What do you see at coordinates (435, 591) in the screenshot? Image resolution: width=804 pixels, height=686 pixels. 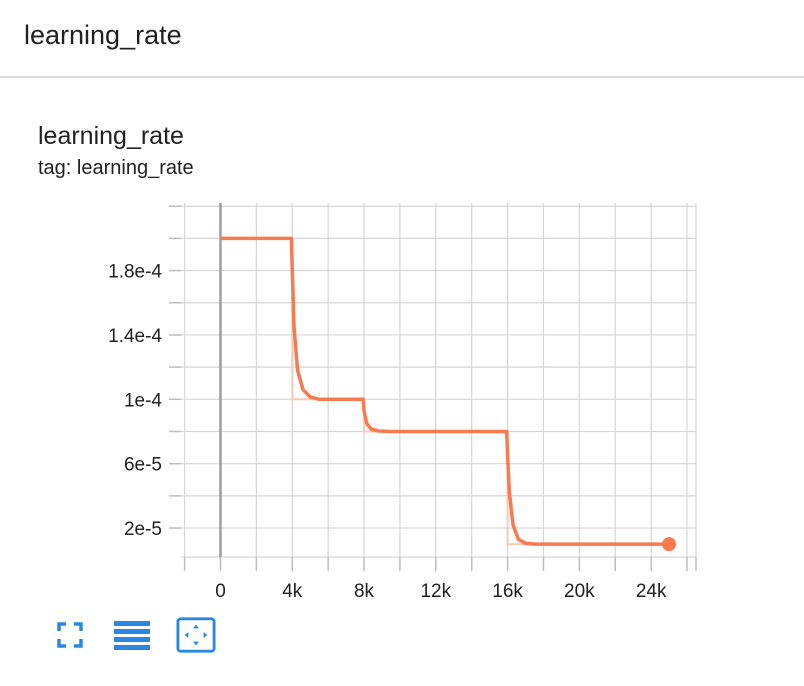 I see `x-tick-label: 12k` at bounding box center [435, 591].